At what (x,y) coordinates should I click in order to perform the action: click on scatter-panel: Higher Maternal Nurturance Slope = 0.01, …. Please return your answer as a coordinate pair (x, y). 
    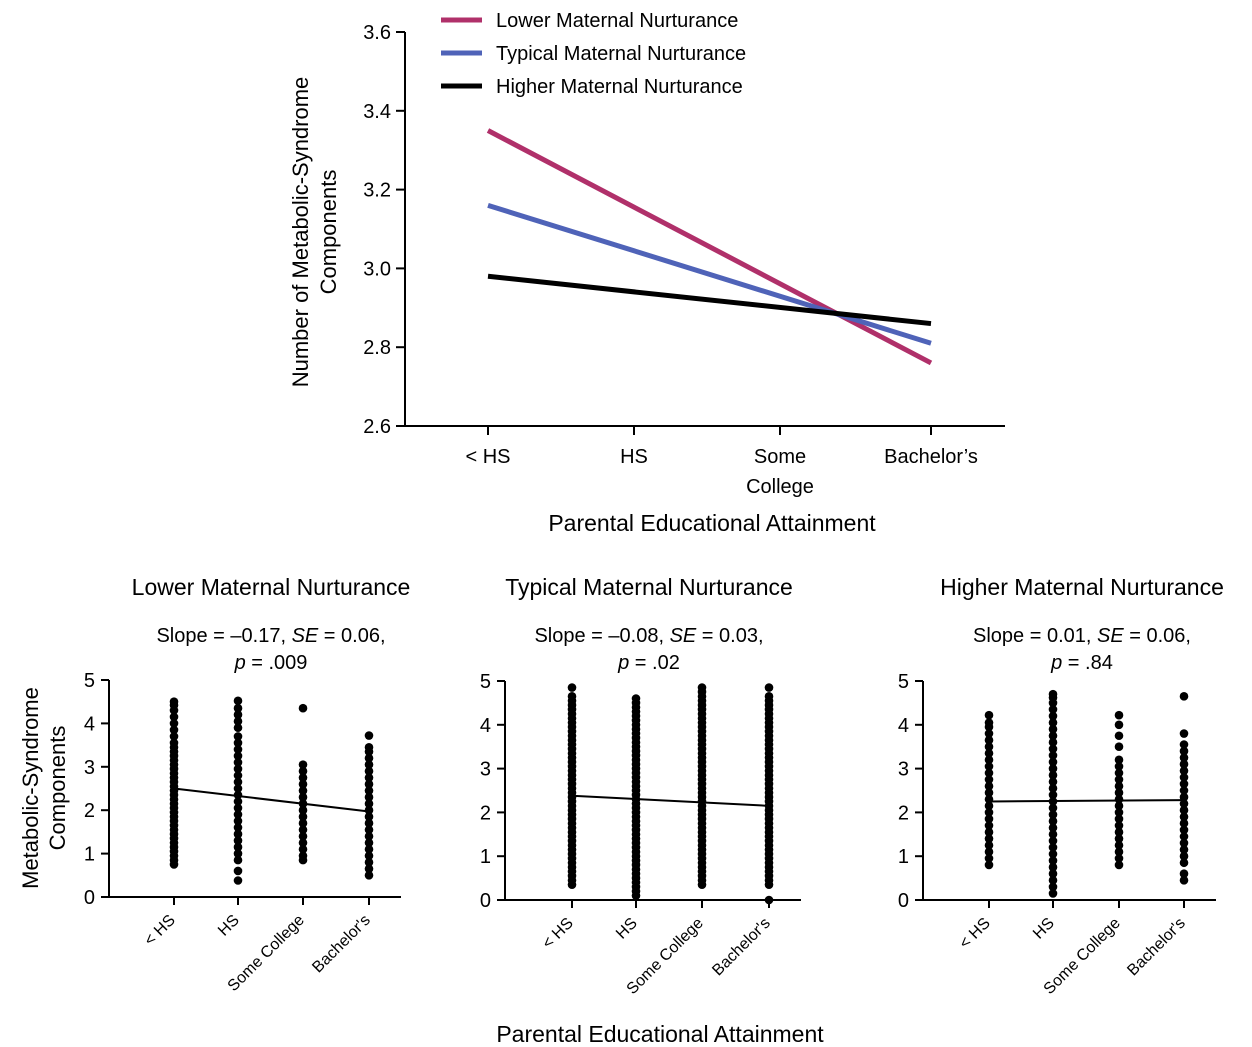
    Looking at the image, I should click on (1061, 786).